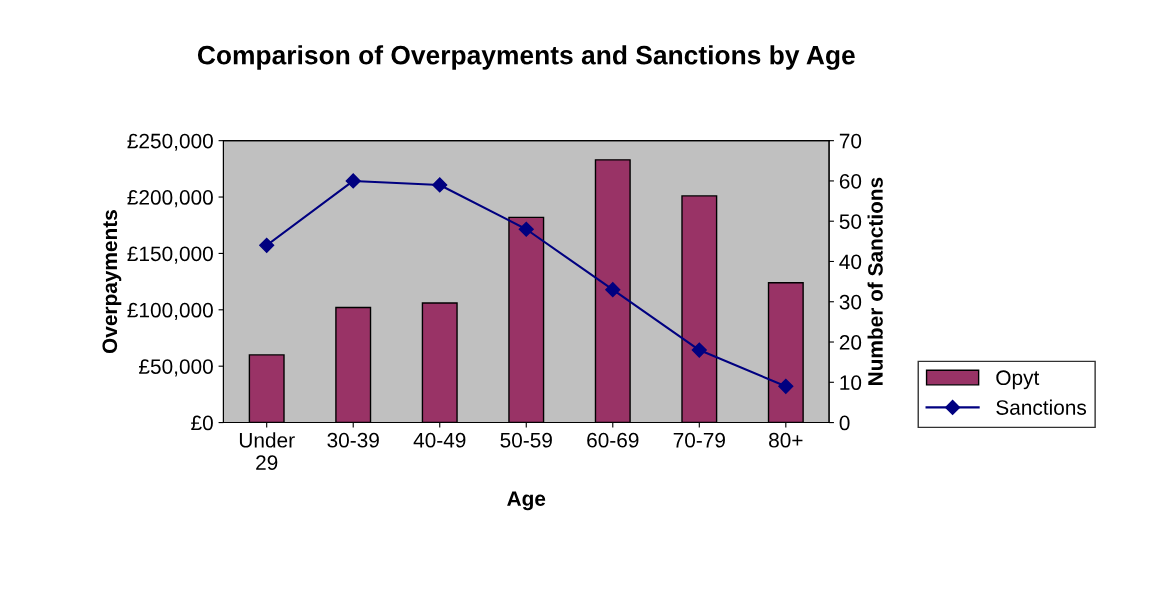 The width and height of the screenshot is (1176, 591). What do you see at coordinates (699, 440) in the screenshot?
I see `x-tick-label: 70-79` at bounding box center [699, 440].